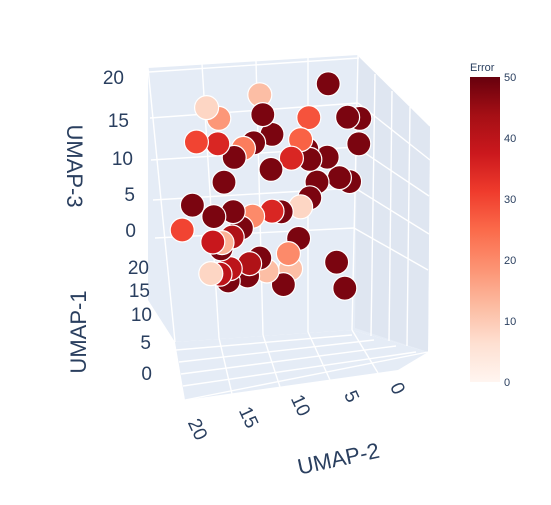 Image resolution: width=551 pixels, height=505 pixels. What do you see at coordinates (485, 229) in the screenshot?
I see `colorbar-gradient` at bounding box center [485, 229].